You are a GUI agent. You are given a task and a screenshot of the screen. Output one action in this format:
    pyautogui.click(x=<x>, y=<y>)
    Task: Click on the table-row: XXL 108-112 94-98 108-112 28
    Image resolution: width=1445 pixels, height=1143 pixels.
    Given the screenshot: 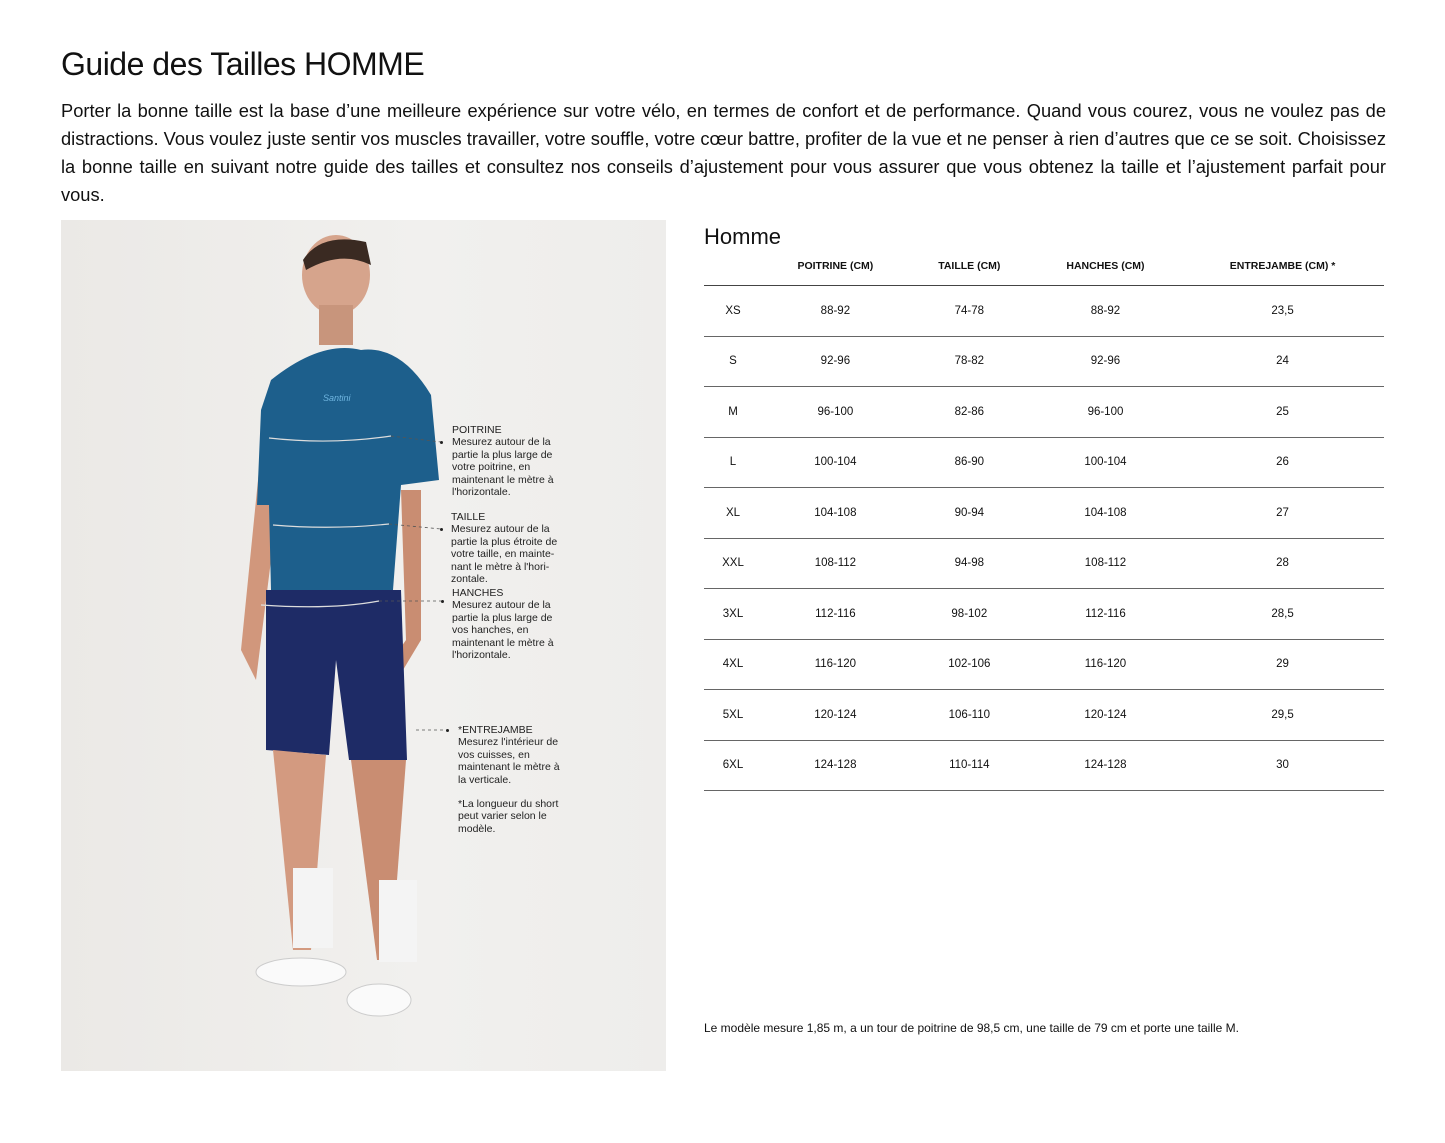 What is the action you would take?
    pyautogui.click(x=1044, y=563)
    